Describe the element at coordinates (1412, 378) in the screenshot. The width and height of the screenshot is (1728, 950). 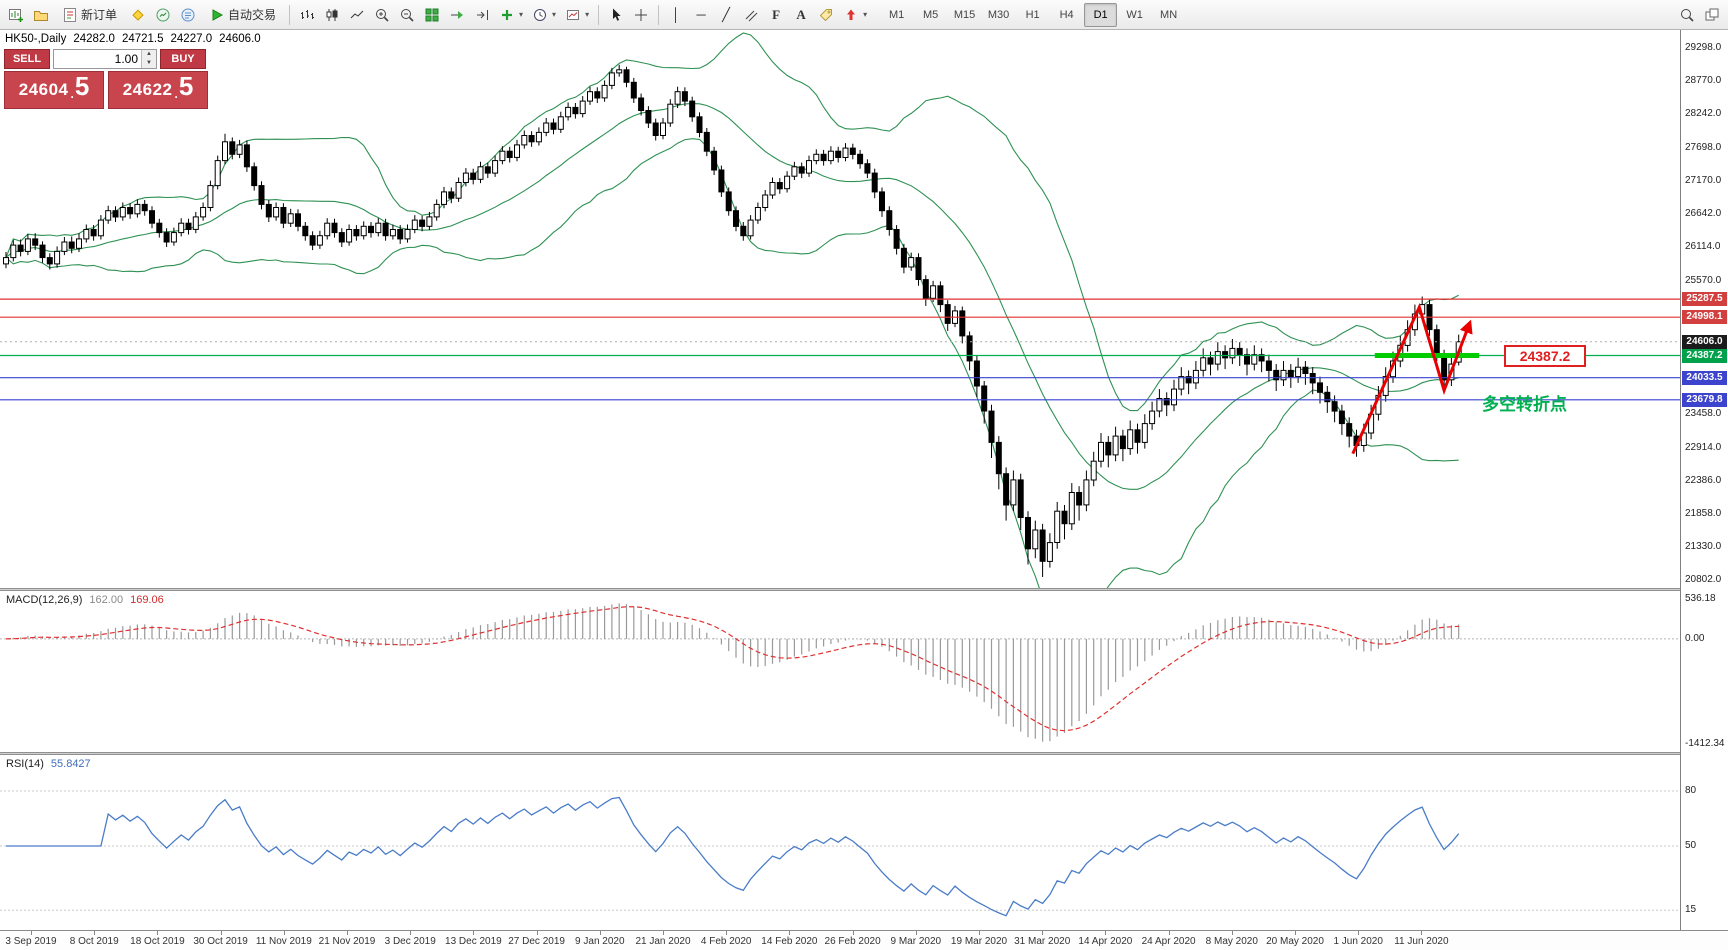
I see `trend-zigzag-arrow` at that location.